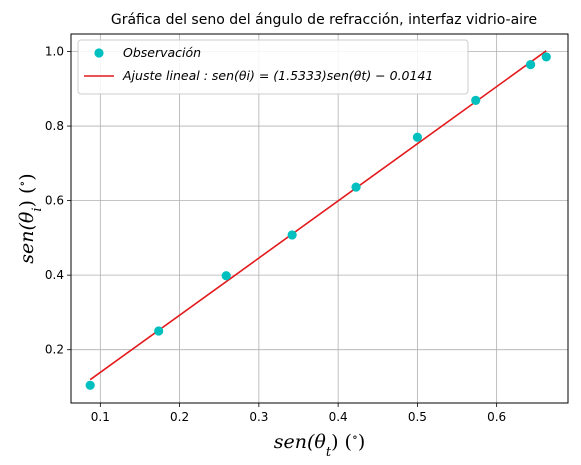 The height and width of the screenshot is (465, 581). What do you see at coordinates (338, 417) in the screenshot?
I see `x-tick-label: 0.4` at bounding box center [338, 417].